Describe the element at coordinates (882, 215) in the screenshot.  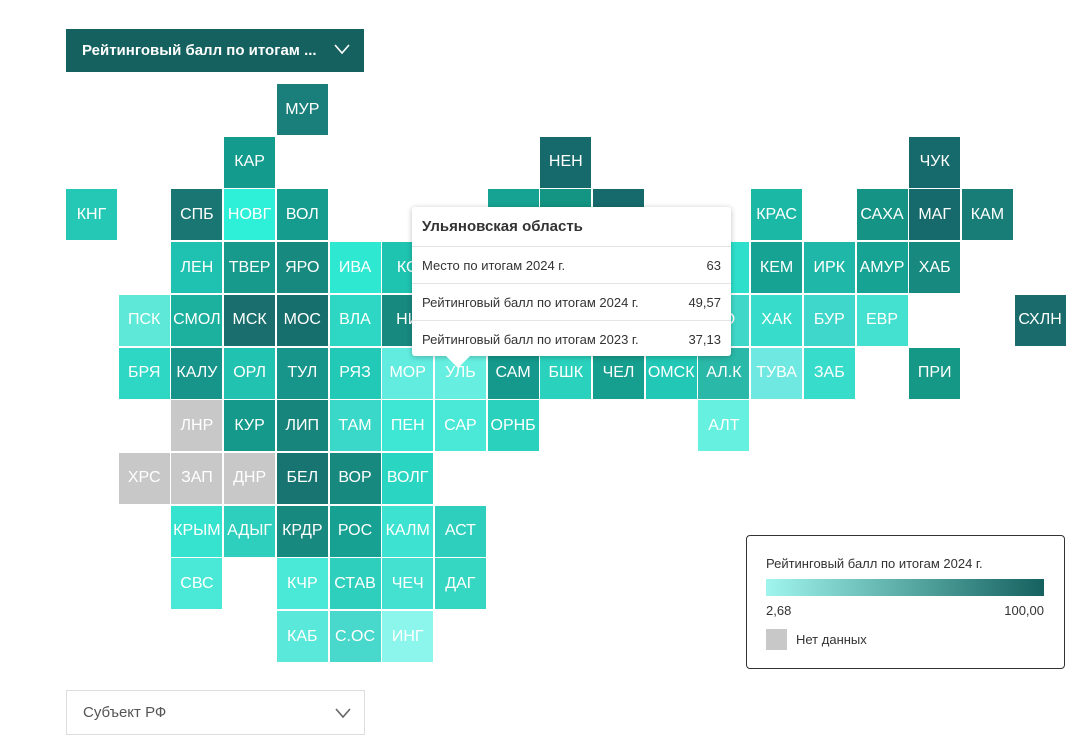
I see `region-tile: САХА` at that location.